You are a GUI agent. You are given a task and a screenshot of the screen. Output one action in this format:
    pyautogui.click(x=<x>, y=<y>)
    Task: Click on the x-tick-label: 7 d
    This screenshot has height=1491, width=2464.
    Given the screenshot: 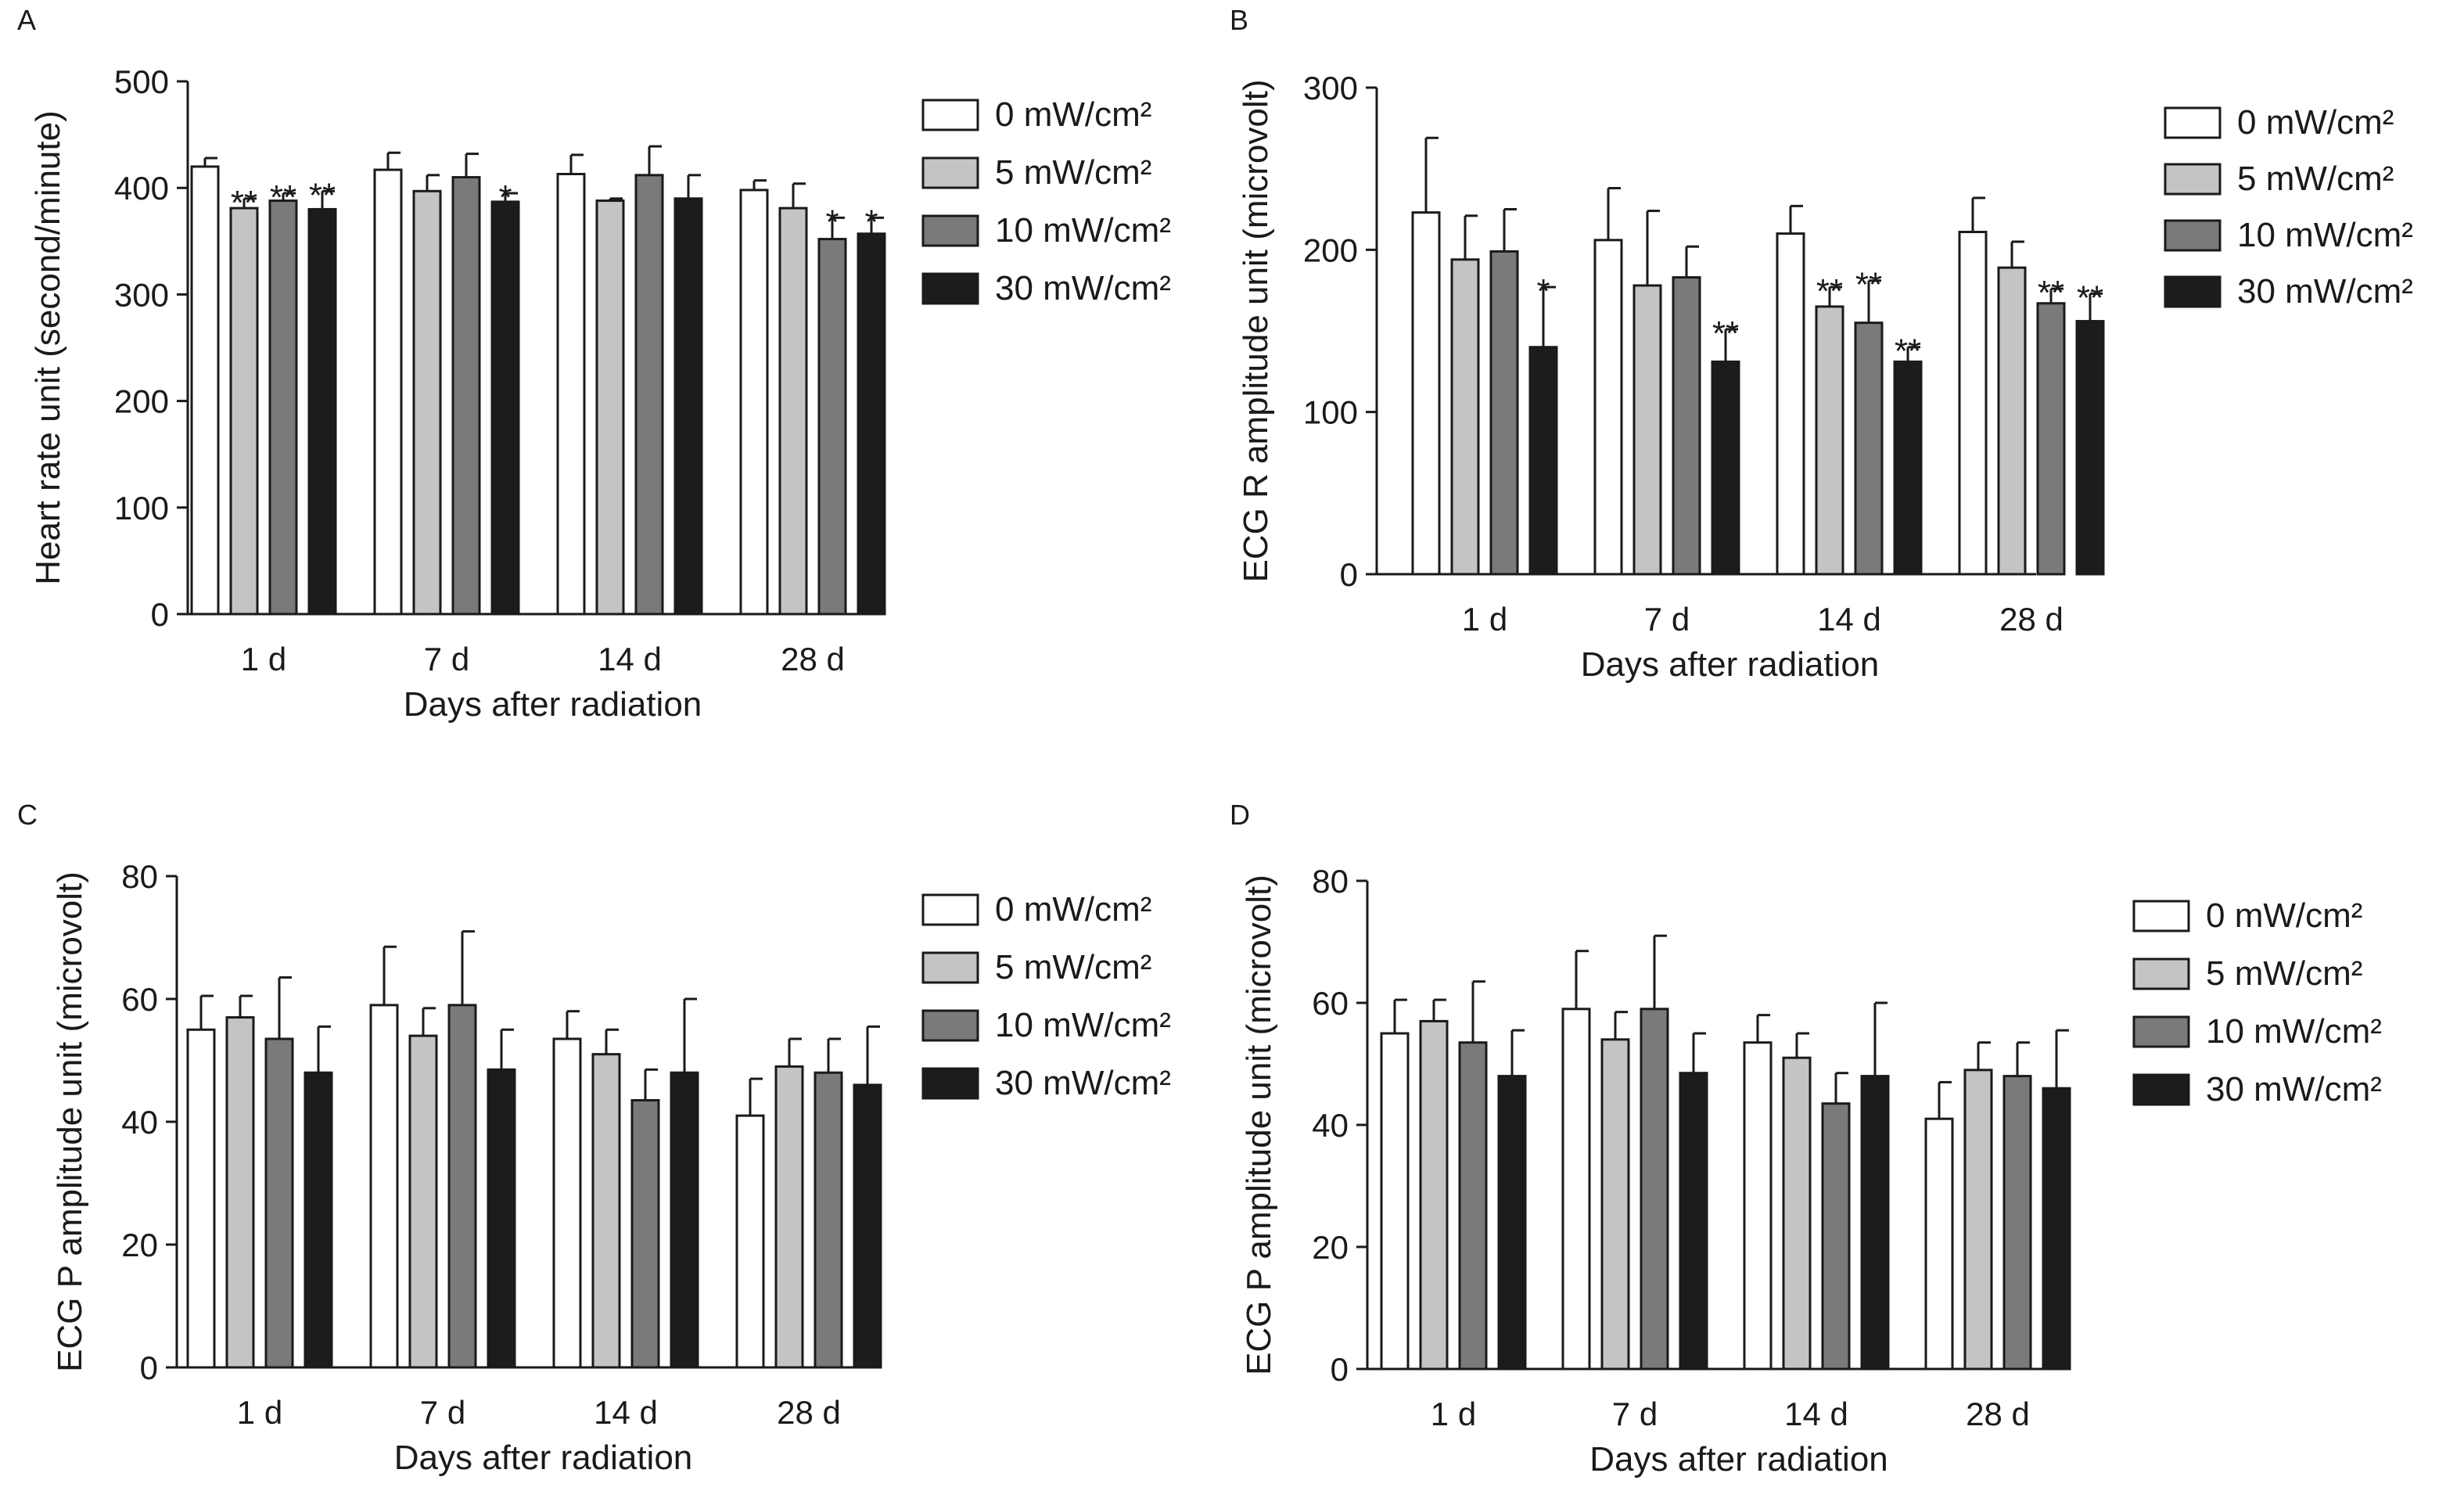 What is the action you would take?
    pyautogui.click(x=1667, y=619)
    